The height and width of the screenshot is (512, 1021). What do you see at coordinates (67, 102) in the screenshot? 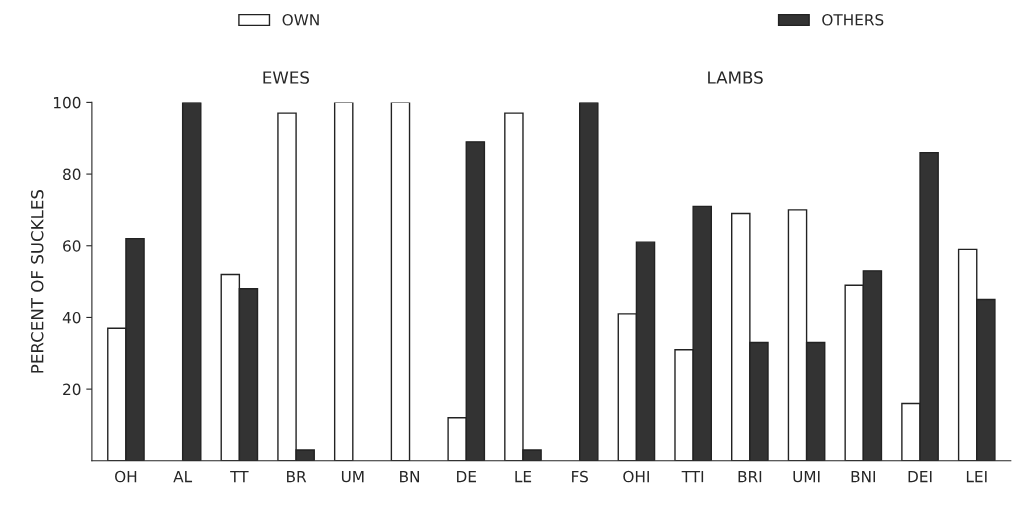
I see `y-tick-label: 100` at bounding box center [67, 102].